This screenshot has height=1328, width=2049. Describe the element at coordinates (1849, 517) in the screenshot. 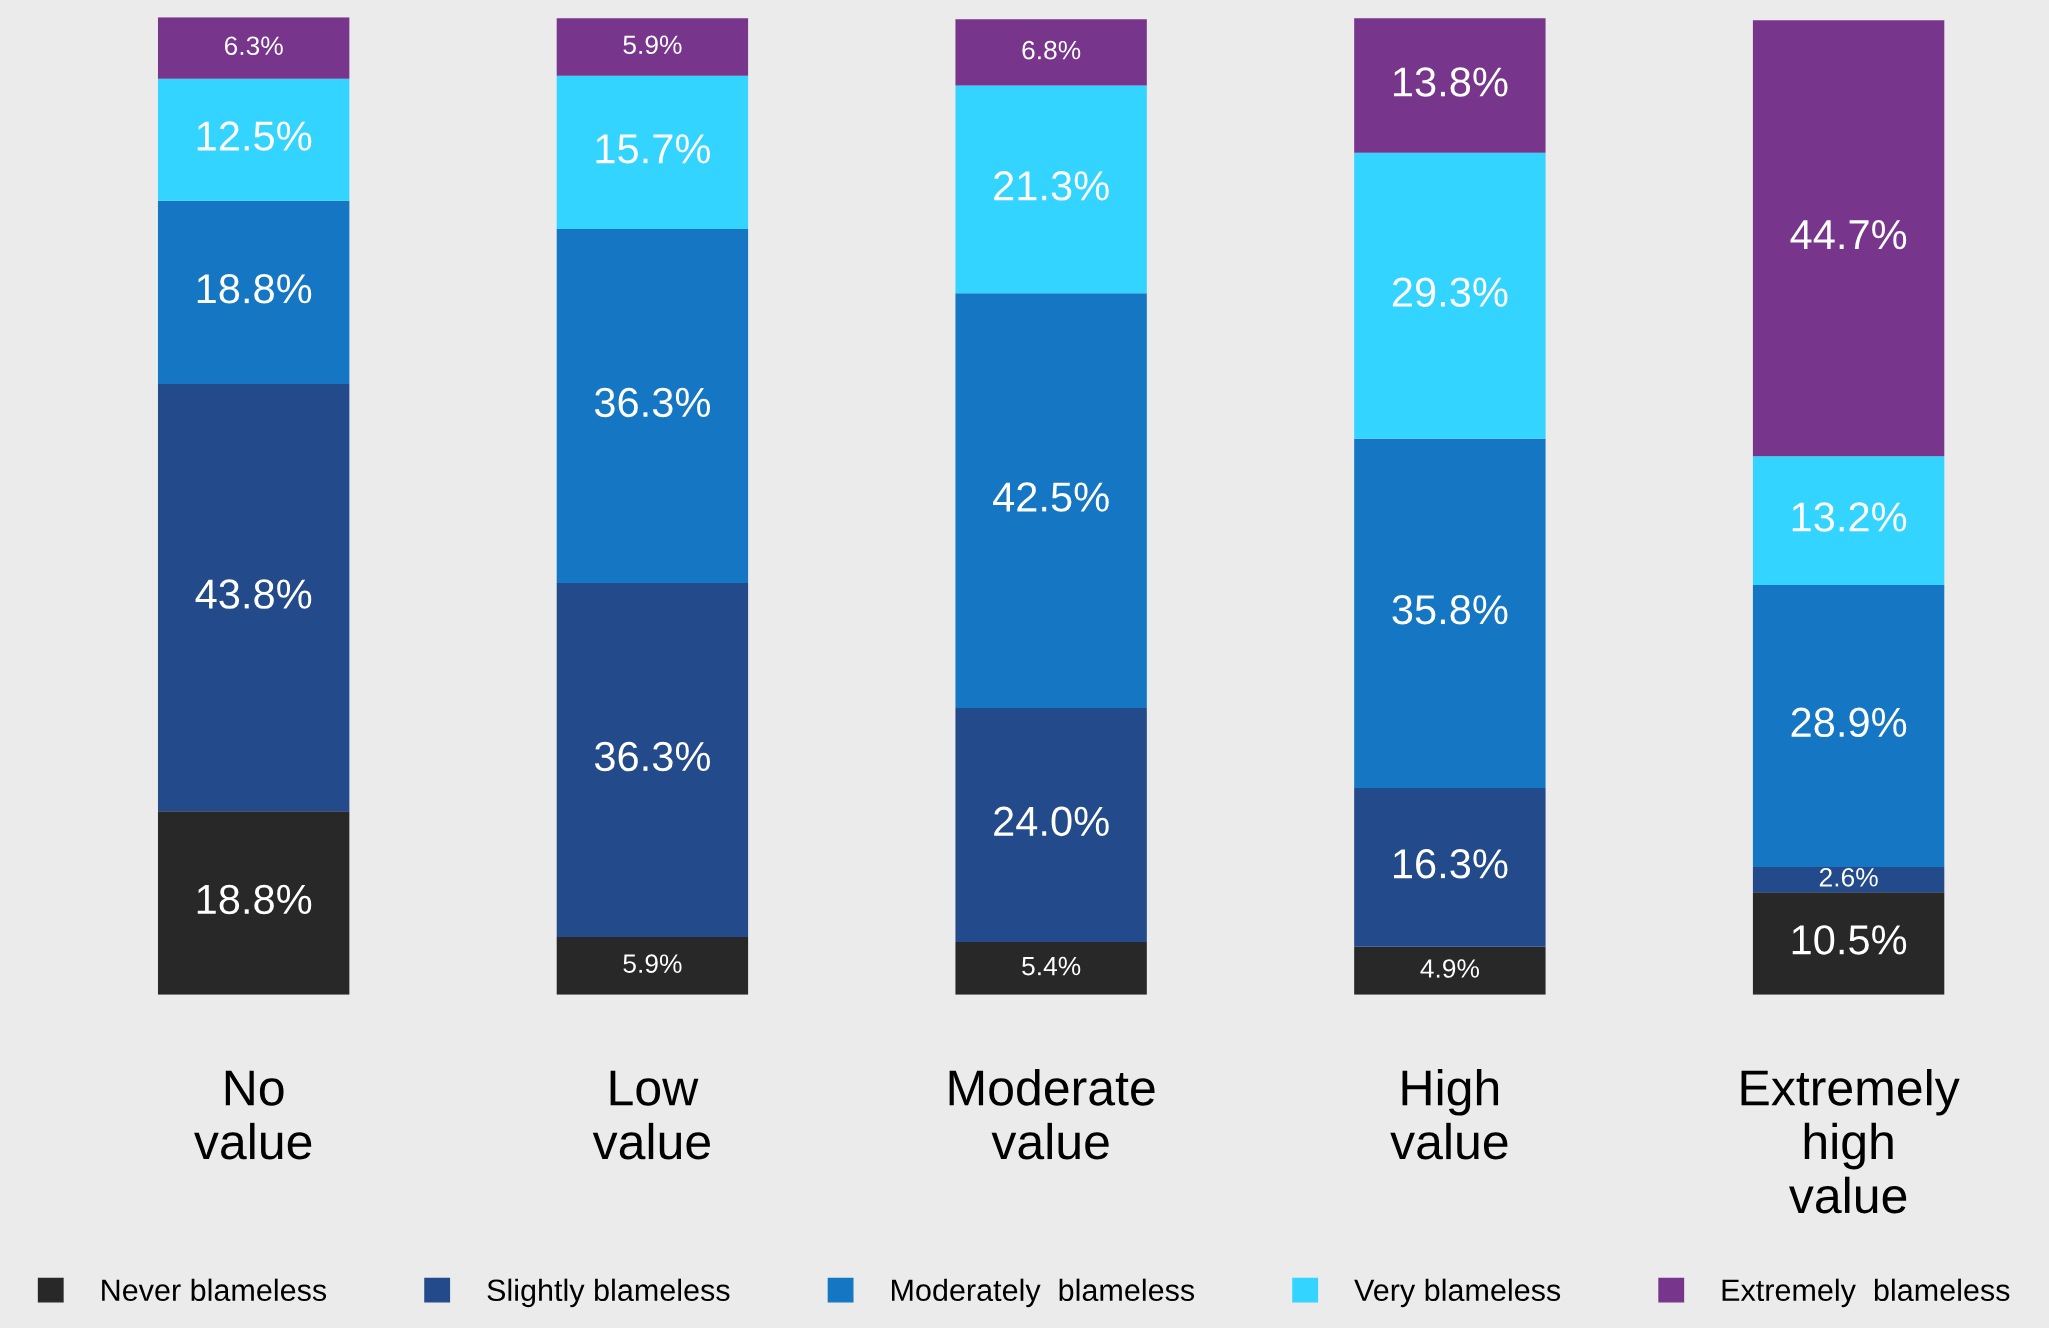

I see `data-label: 13.2%` at that location.